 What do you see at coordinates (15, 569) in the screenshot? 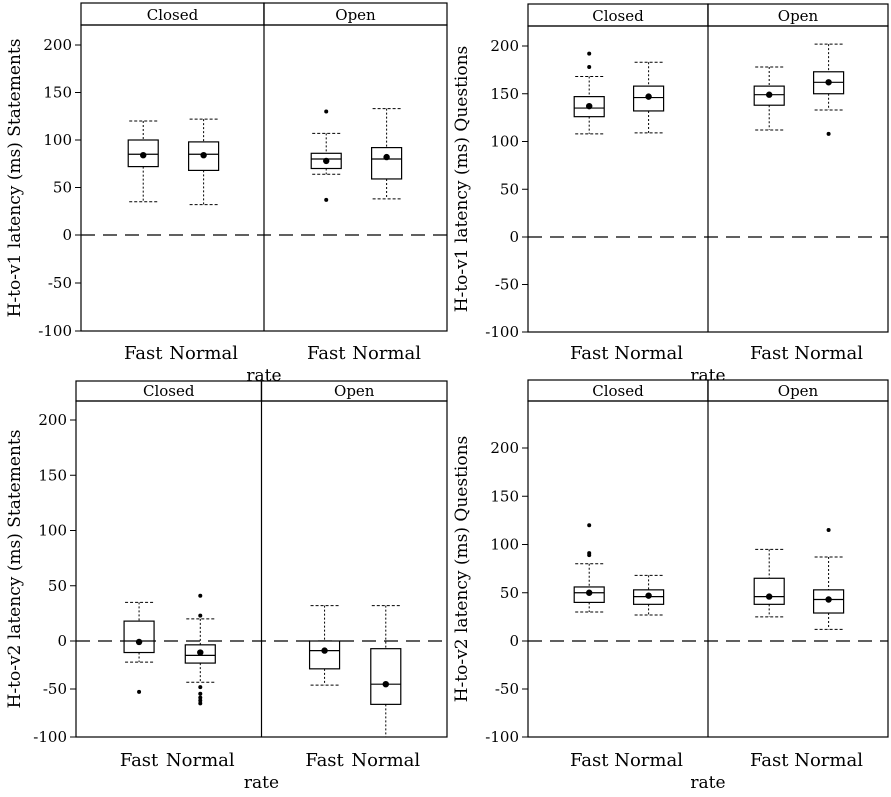
I see `y-axis-title: H-to-v2 latency (ms) Statements` at bounding box center [15, 569].